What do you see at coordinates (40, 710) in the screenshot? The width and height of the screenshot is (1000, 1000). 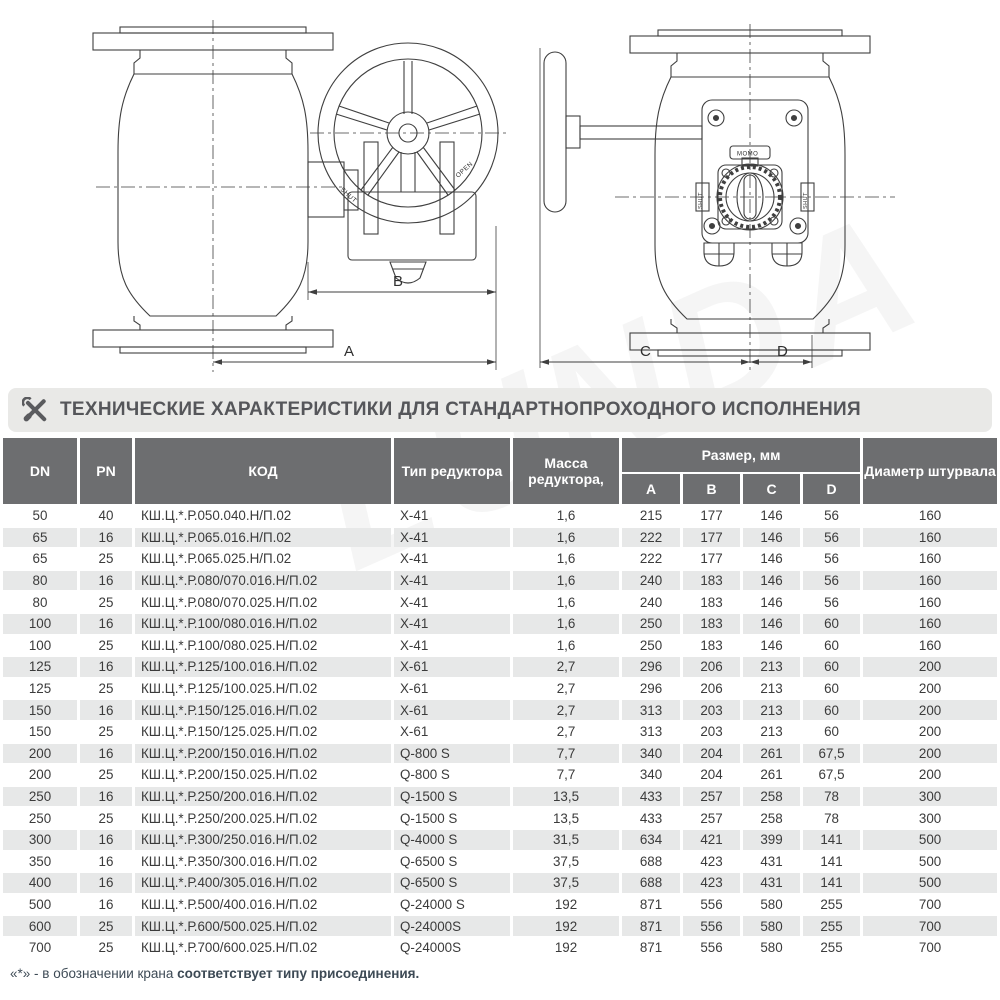 I see `cell-dn: 150` at bounding box center [40, 710].